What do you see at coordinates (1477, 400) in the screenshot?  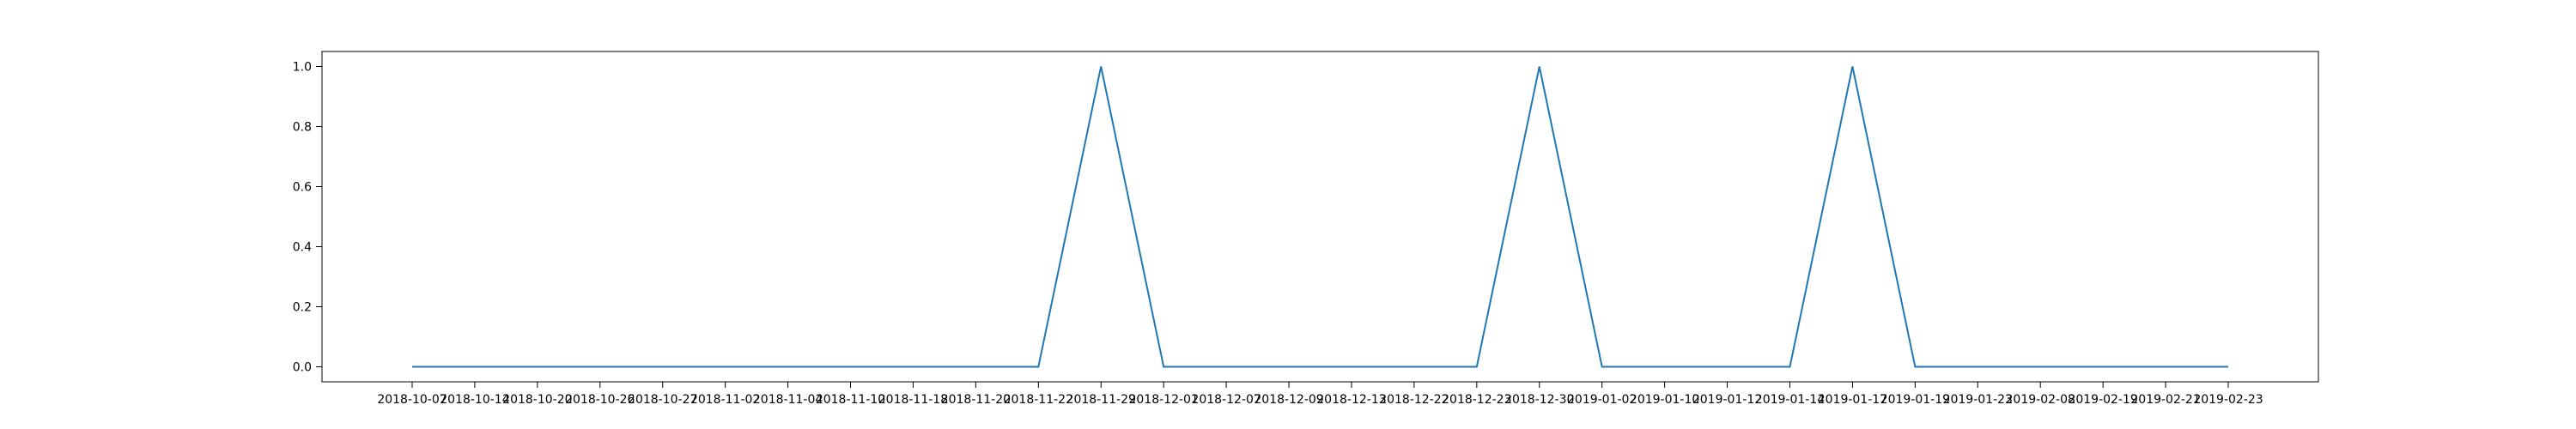 I see `x-tick-label: 2018-12-23` at bounding box center [1477, 400].